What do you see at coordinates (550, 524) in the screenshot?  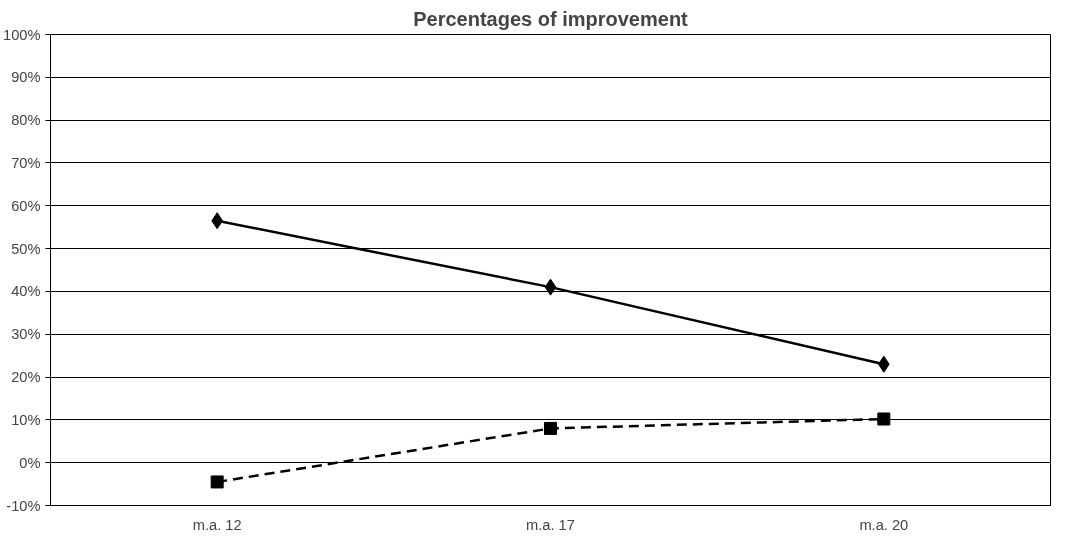 I see `x-tick-label: m.a. 17` at bounding box center [550, 524].